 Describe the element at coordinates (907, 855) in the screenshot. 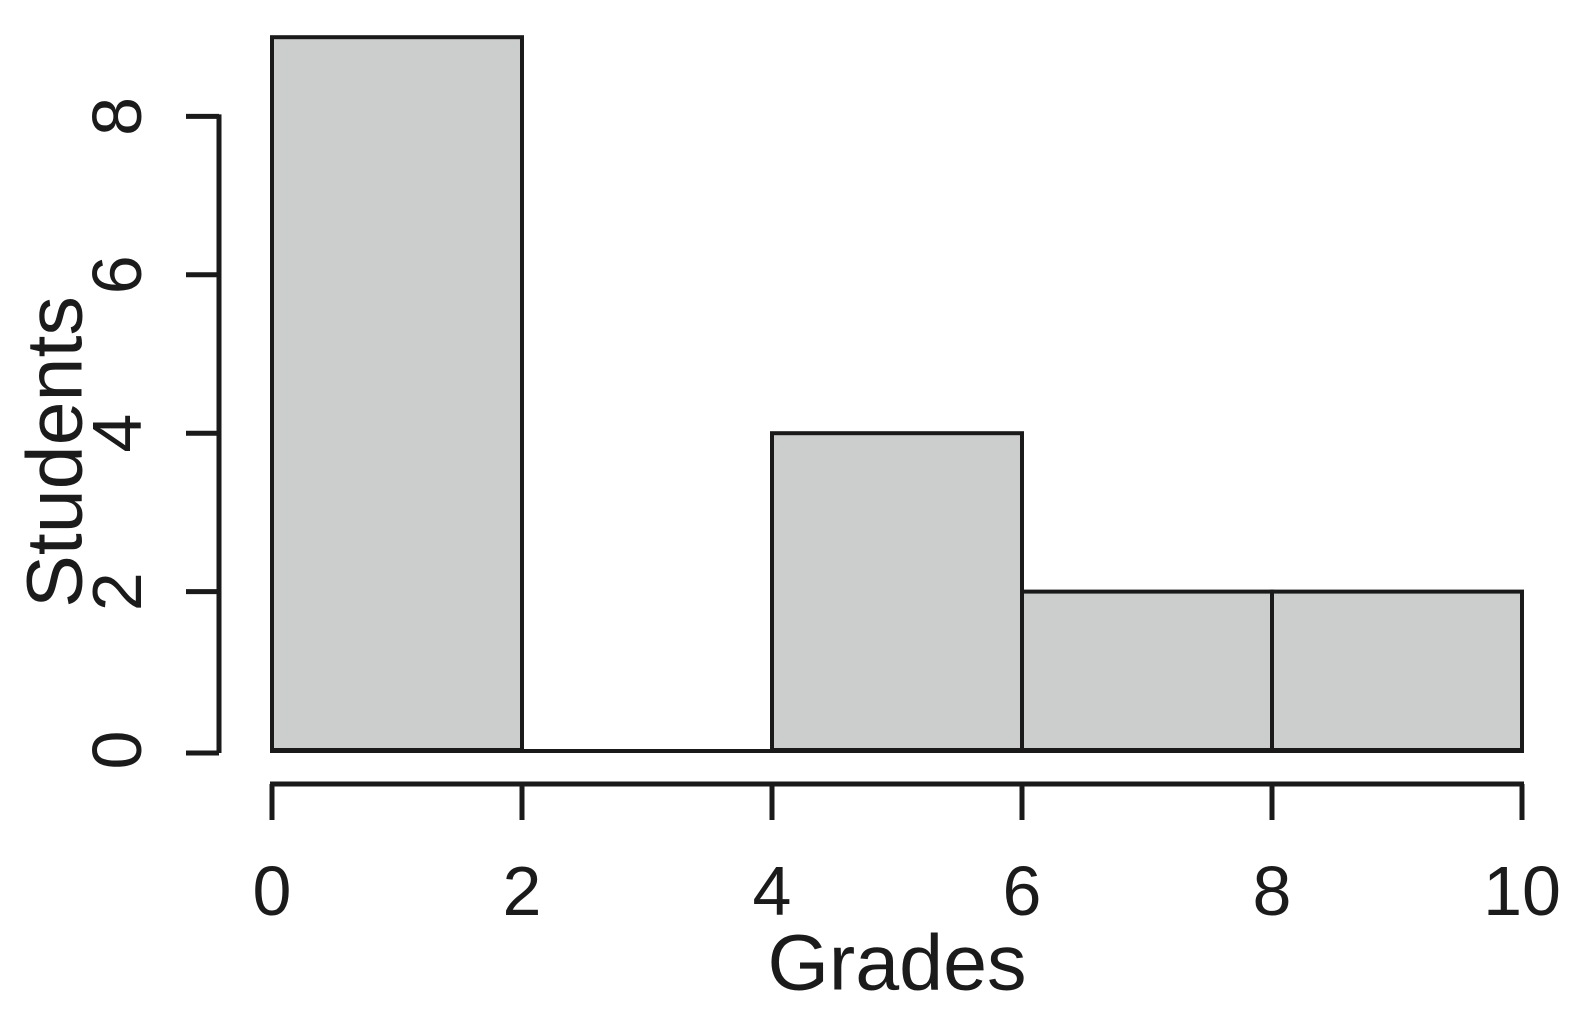

I see `x-axis: 0 2 4 6 8 10` at that location.